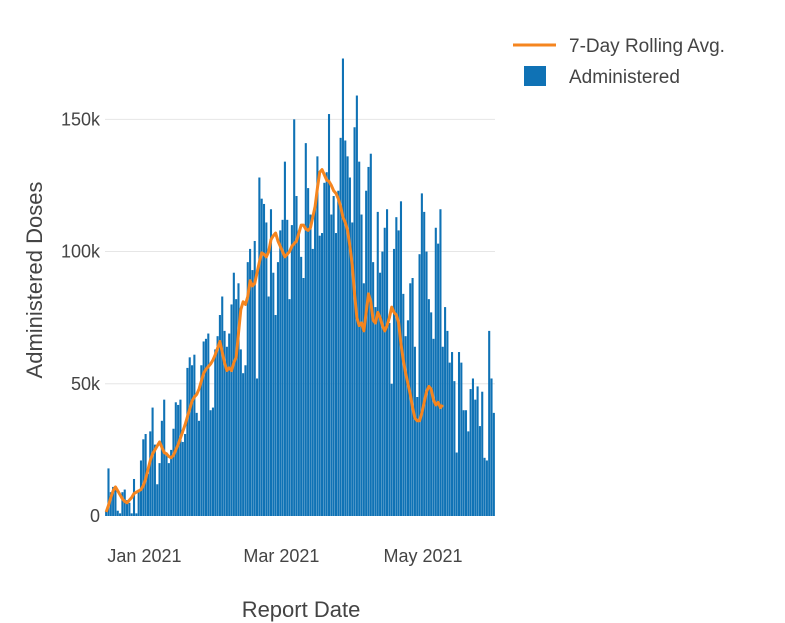 The height and width of the screenshot is (623, 785). Describe the element at coordinates (281, 556) in the screenshot. I see `x-tick-label: Mar 2021` at that location.